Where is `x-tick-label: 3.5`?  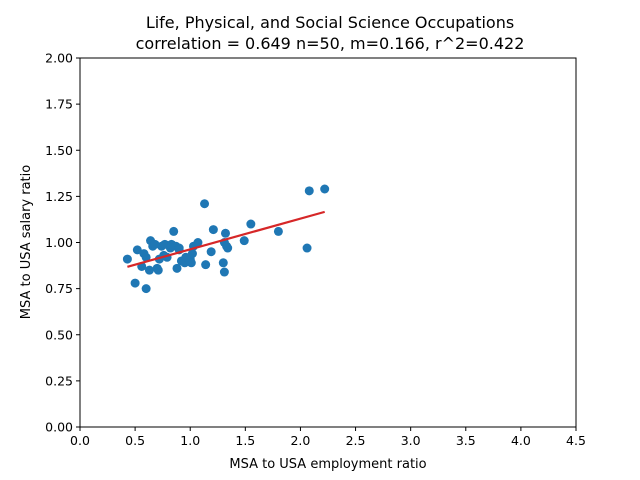 x-tick-label: 3.5 is located at coordinates (466, 440).